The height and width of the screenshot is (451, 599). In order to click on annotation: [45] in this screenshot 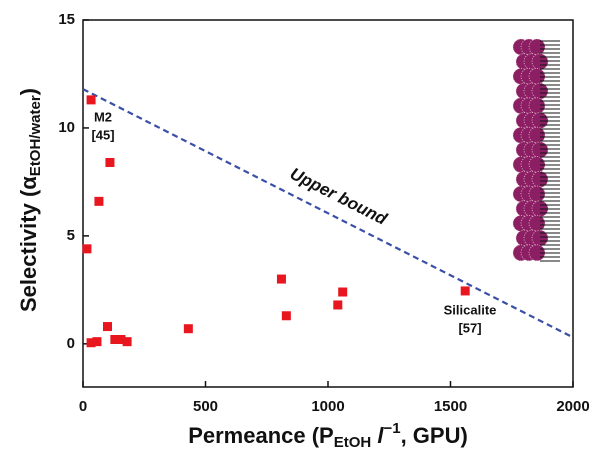, I will do `click(102, 134)`.